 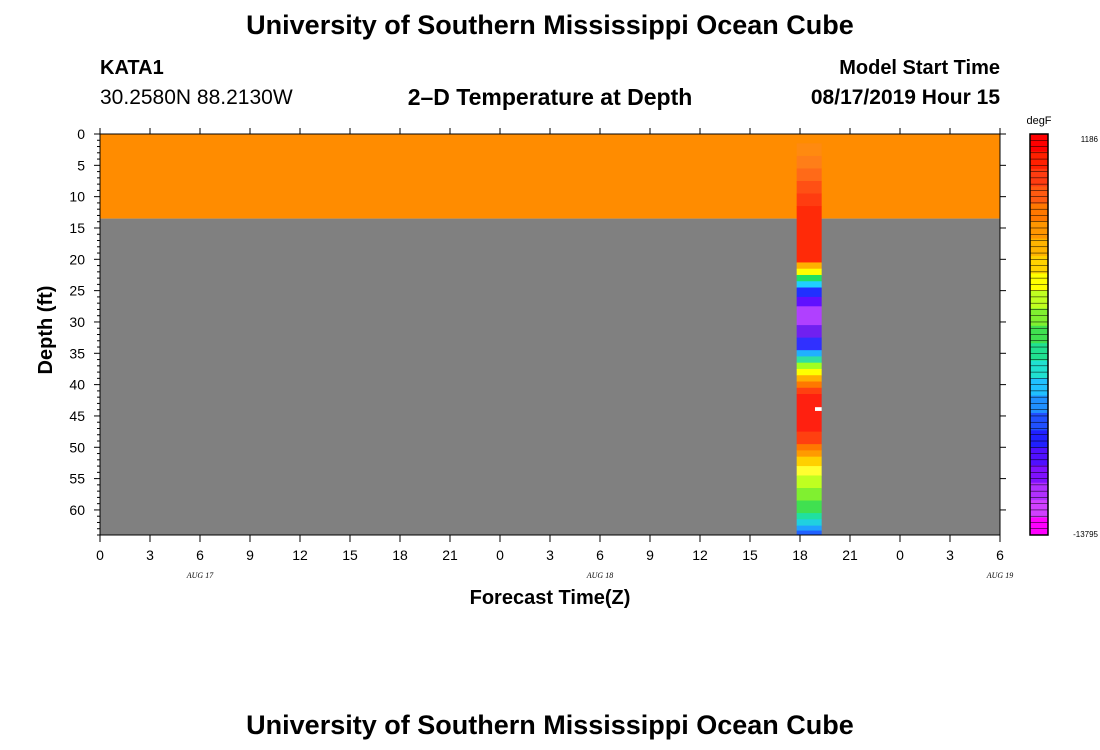 What do you see at coordinates (77, 353) in the screenshot?
I see `y-tick-label: 35` at bounding box center [77, 353].